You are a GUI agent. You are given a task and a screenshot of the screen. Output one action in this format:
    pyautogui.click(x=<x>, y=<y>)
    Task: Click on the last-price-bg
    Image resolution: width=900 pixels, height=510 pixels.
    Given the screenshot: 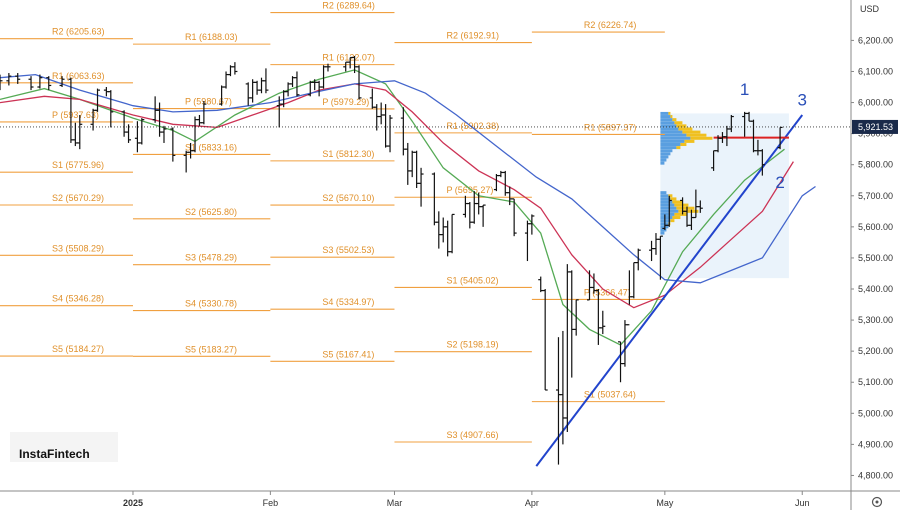 What is the action you would take?
    pyautogui.click(x=875, y=126)
    